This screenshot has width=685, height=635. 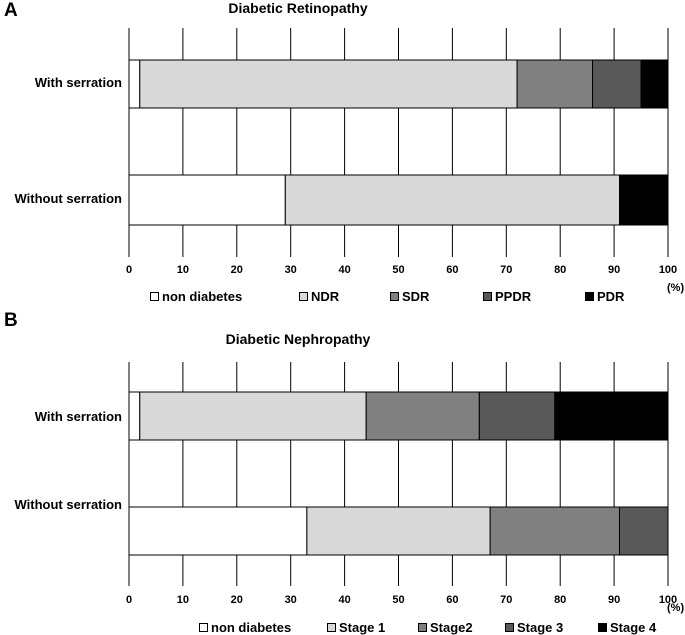 What do you see at coordinates (196, 296) in the screenshot?
I see `panel-a-legend-non-diabetes: non diabetes` at bounding box center [196, 296].